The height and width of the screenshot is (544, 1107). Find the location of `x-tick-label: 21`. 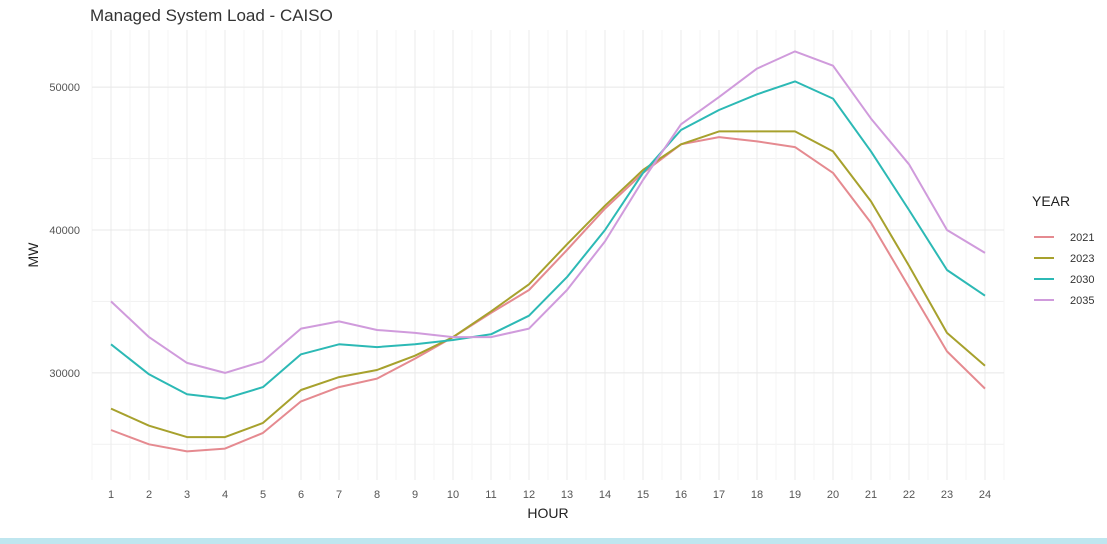

x-tick-label: 21 is located at coordinates (871, 495).